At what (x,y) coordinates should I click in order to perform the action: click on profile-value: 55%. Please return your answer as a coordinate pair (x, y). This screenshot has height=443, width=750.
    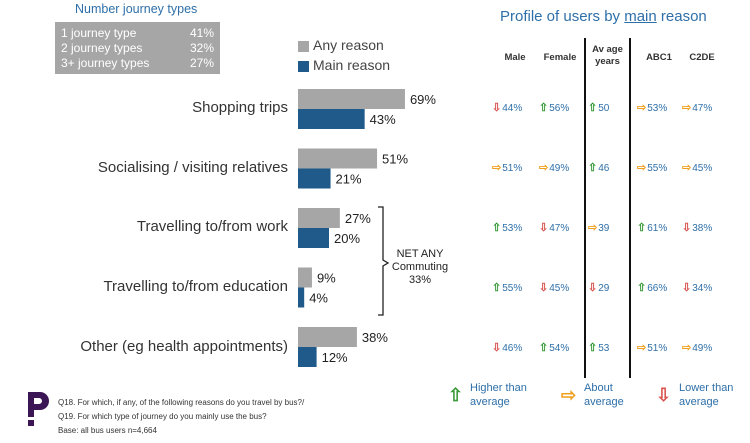
    Looking at the image, I should click on (657, 168).